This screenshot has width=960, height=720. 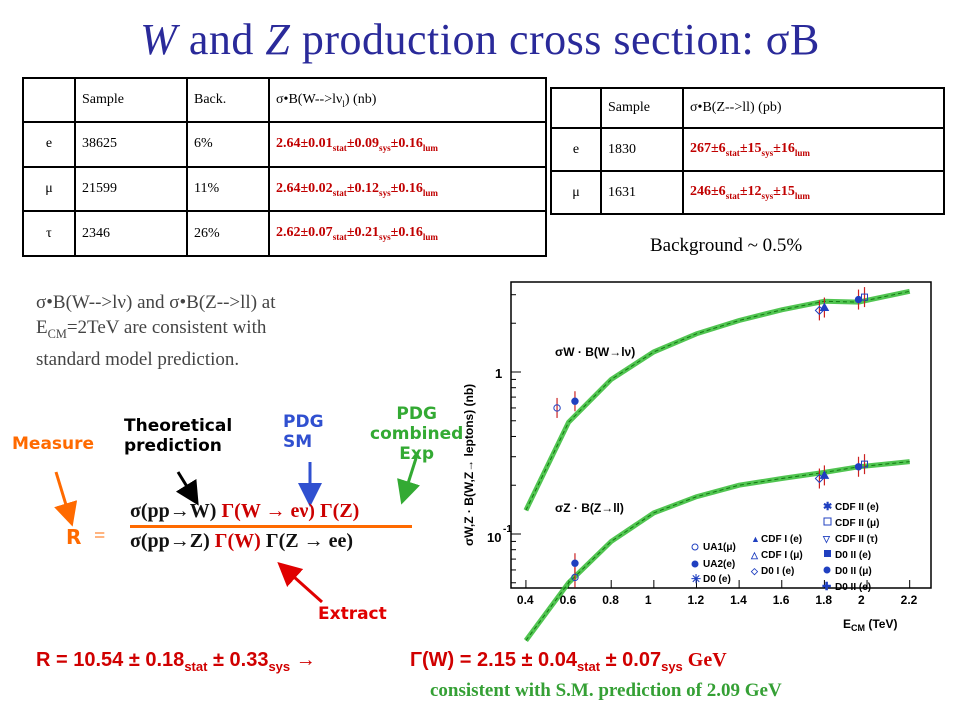 What do you see at coordinates (754, 555) in the screenshot?
I see `legend-marker: △` at bounding box center [754, 555].